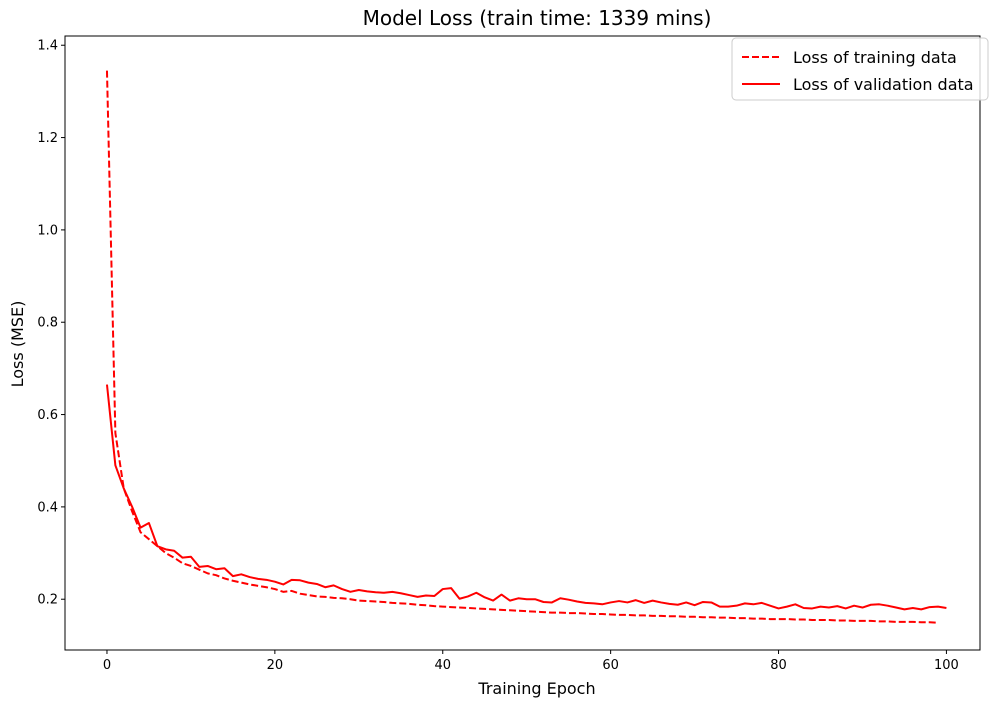 This screenshot has height=707, width=1005. Describe the element at coordinates (537, 18) in the screenshot. I see `chart-title: Model Loss (train time: 1339 mins)` at that location.